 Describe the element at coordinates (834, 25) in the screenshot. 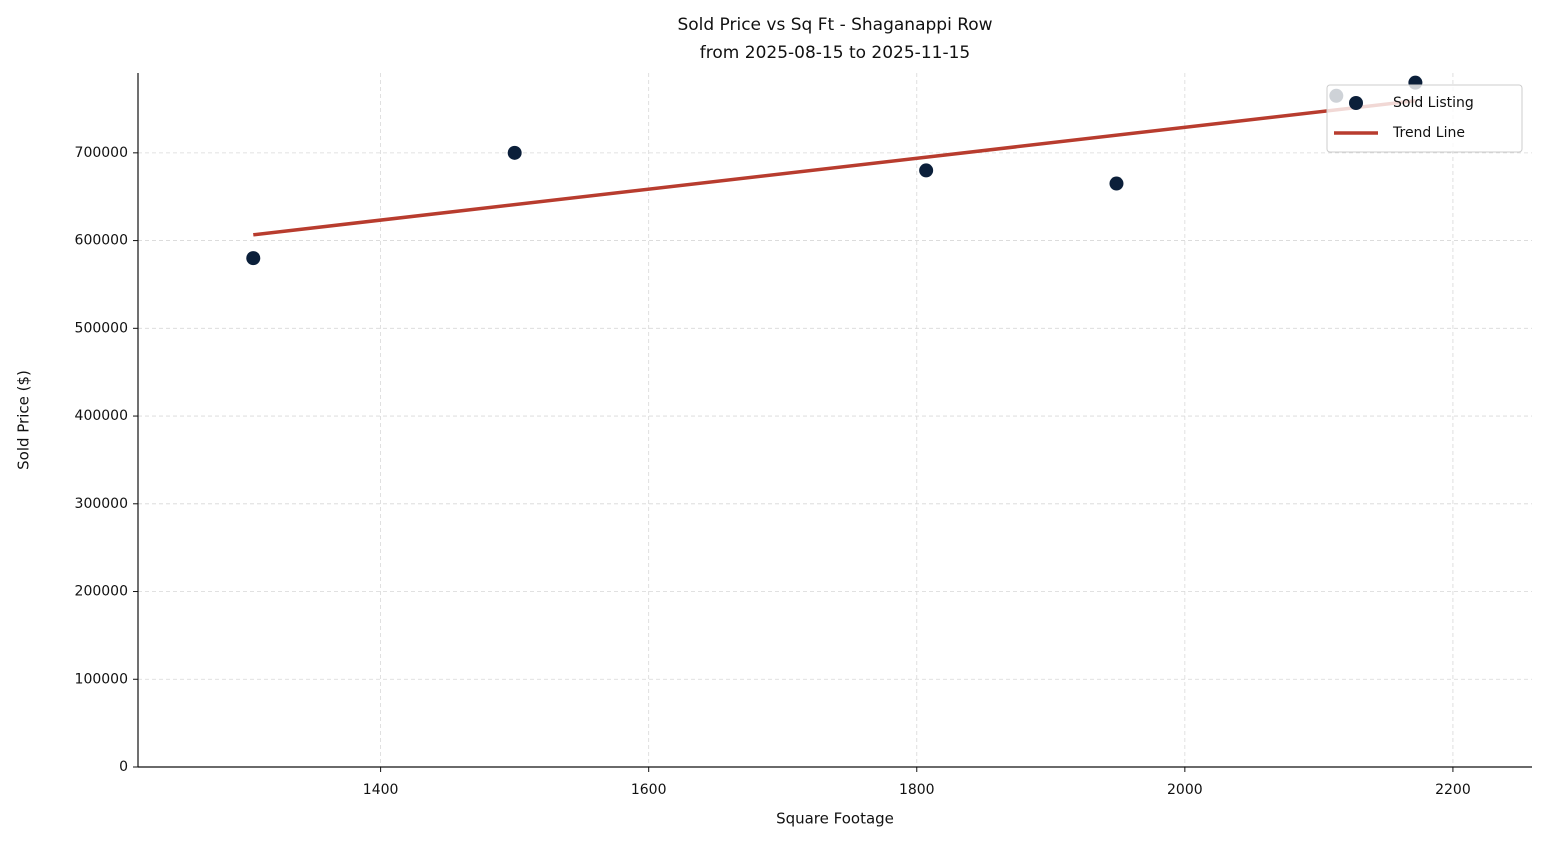

I see `chart-title: Sold Price vs Sq Ft - Shaganappi Row` at that location.